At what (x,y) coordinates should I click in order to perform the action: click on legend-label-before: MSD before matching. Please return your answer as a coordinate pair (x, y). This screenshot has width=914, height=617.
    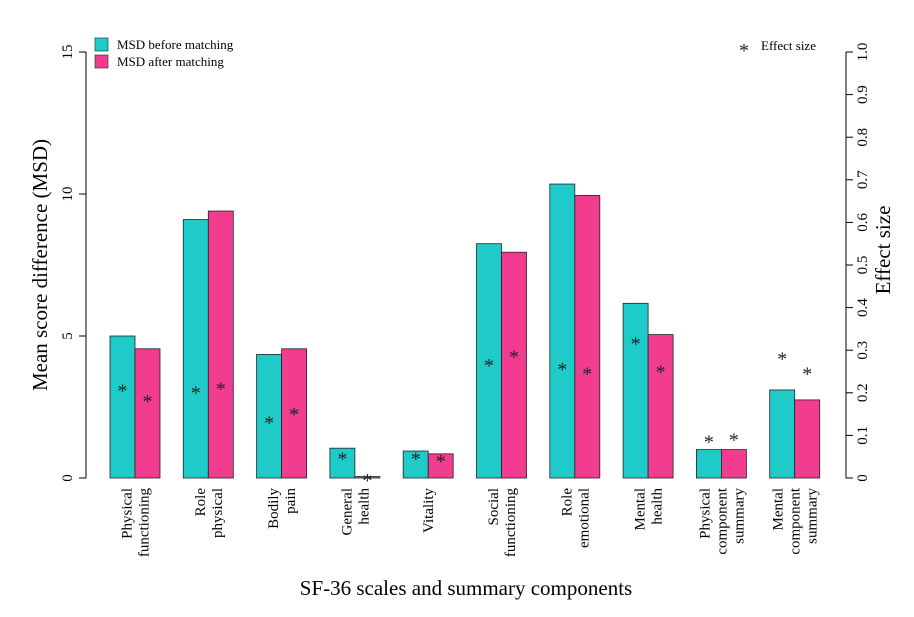
    Looking at the image, I should click on (175, 44).